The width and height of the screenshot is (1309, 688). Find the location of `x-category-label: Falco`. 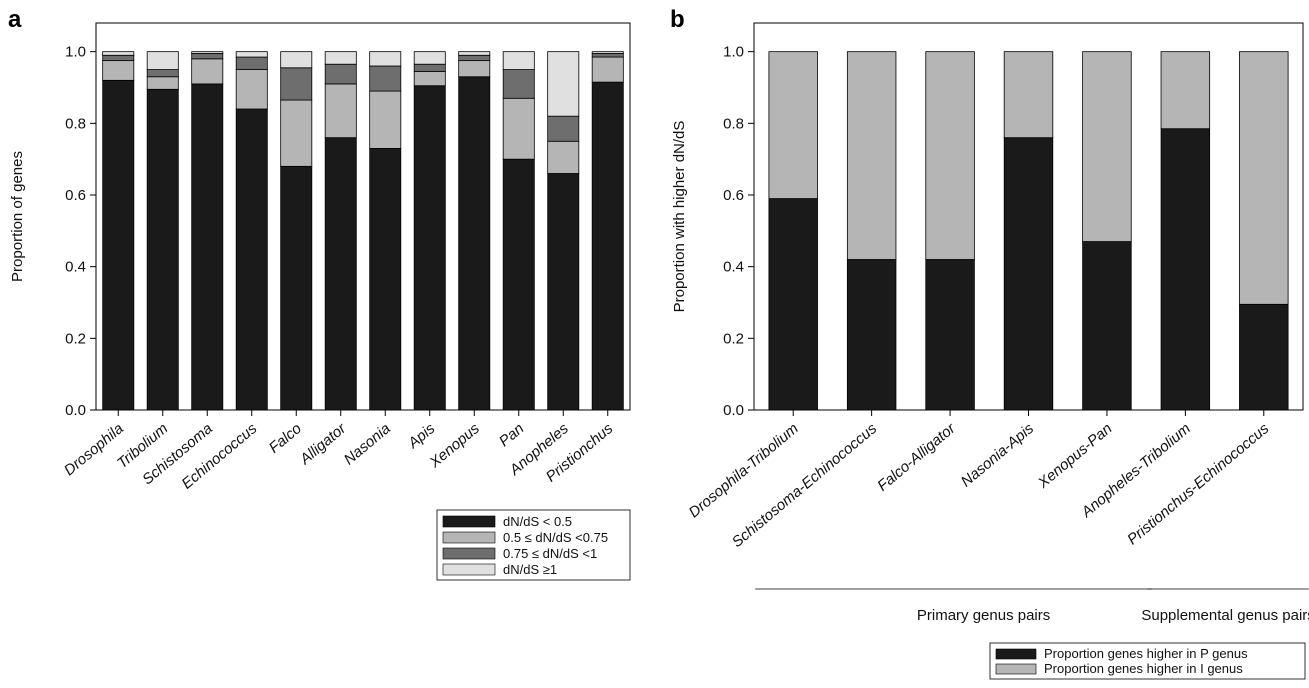

x-category-label: Falco is located at coordinates (285, 438).